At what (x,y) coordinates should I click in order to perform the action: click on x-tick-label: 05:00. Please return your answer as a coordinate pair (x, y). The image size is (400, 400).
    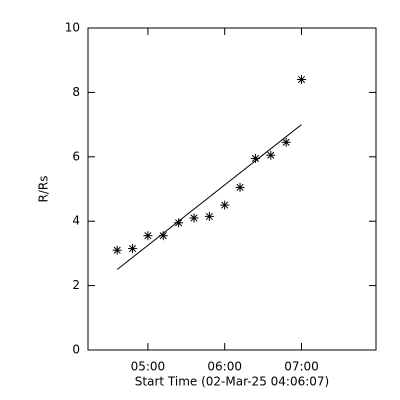
    Looking at the image, I should click on (148, 367).